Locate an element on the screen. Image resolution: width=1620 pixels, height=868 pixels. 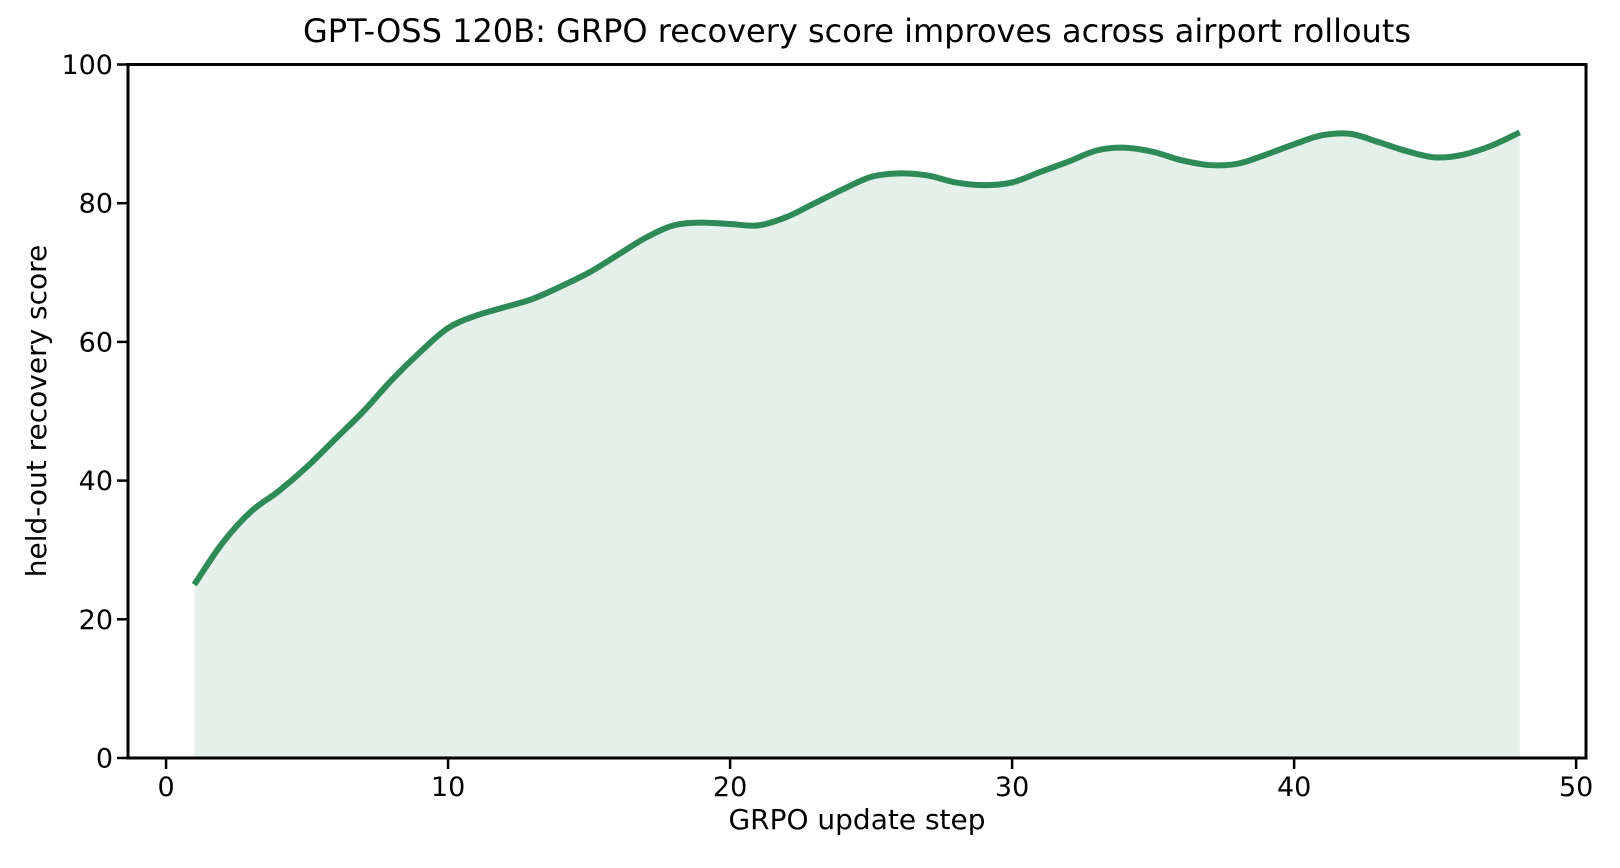
x-tick-label: 30 is located at coordinates (1012, 787).